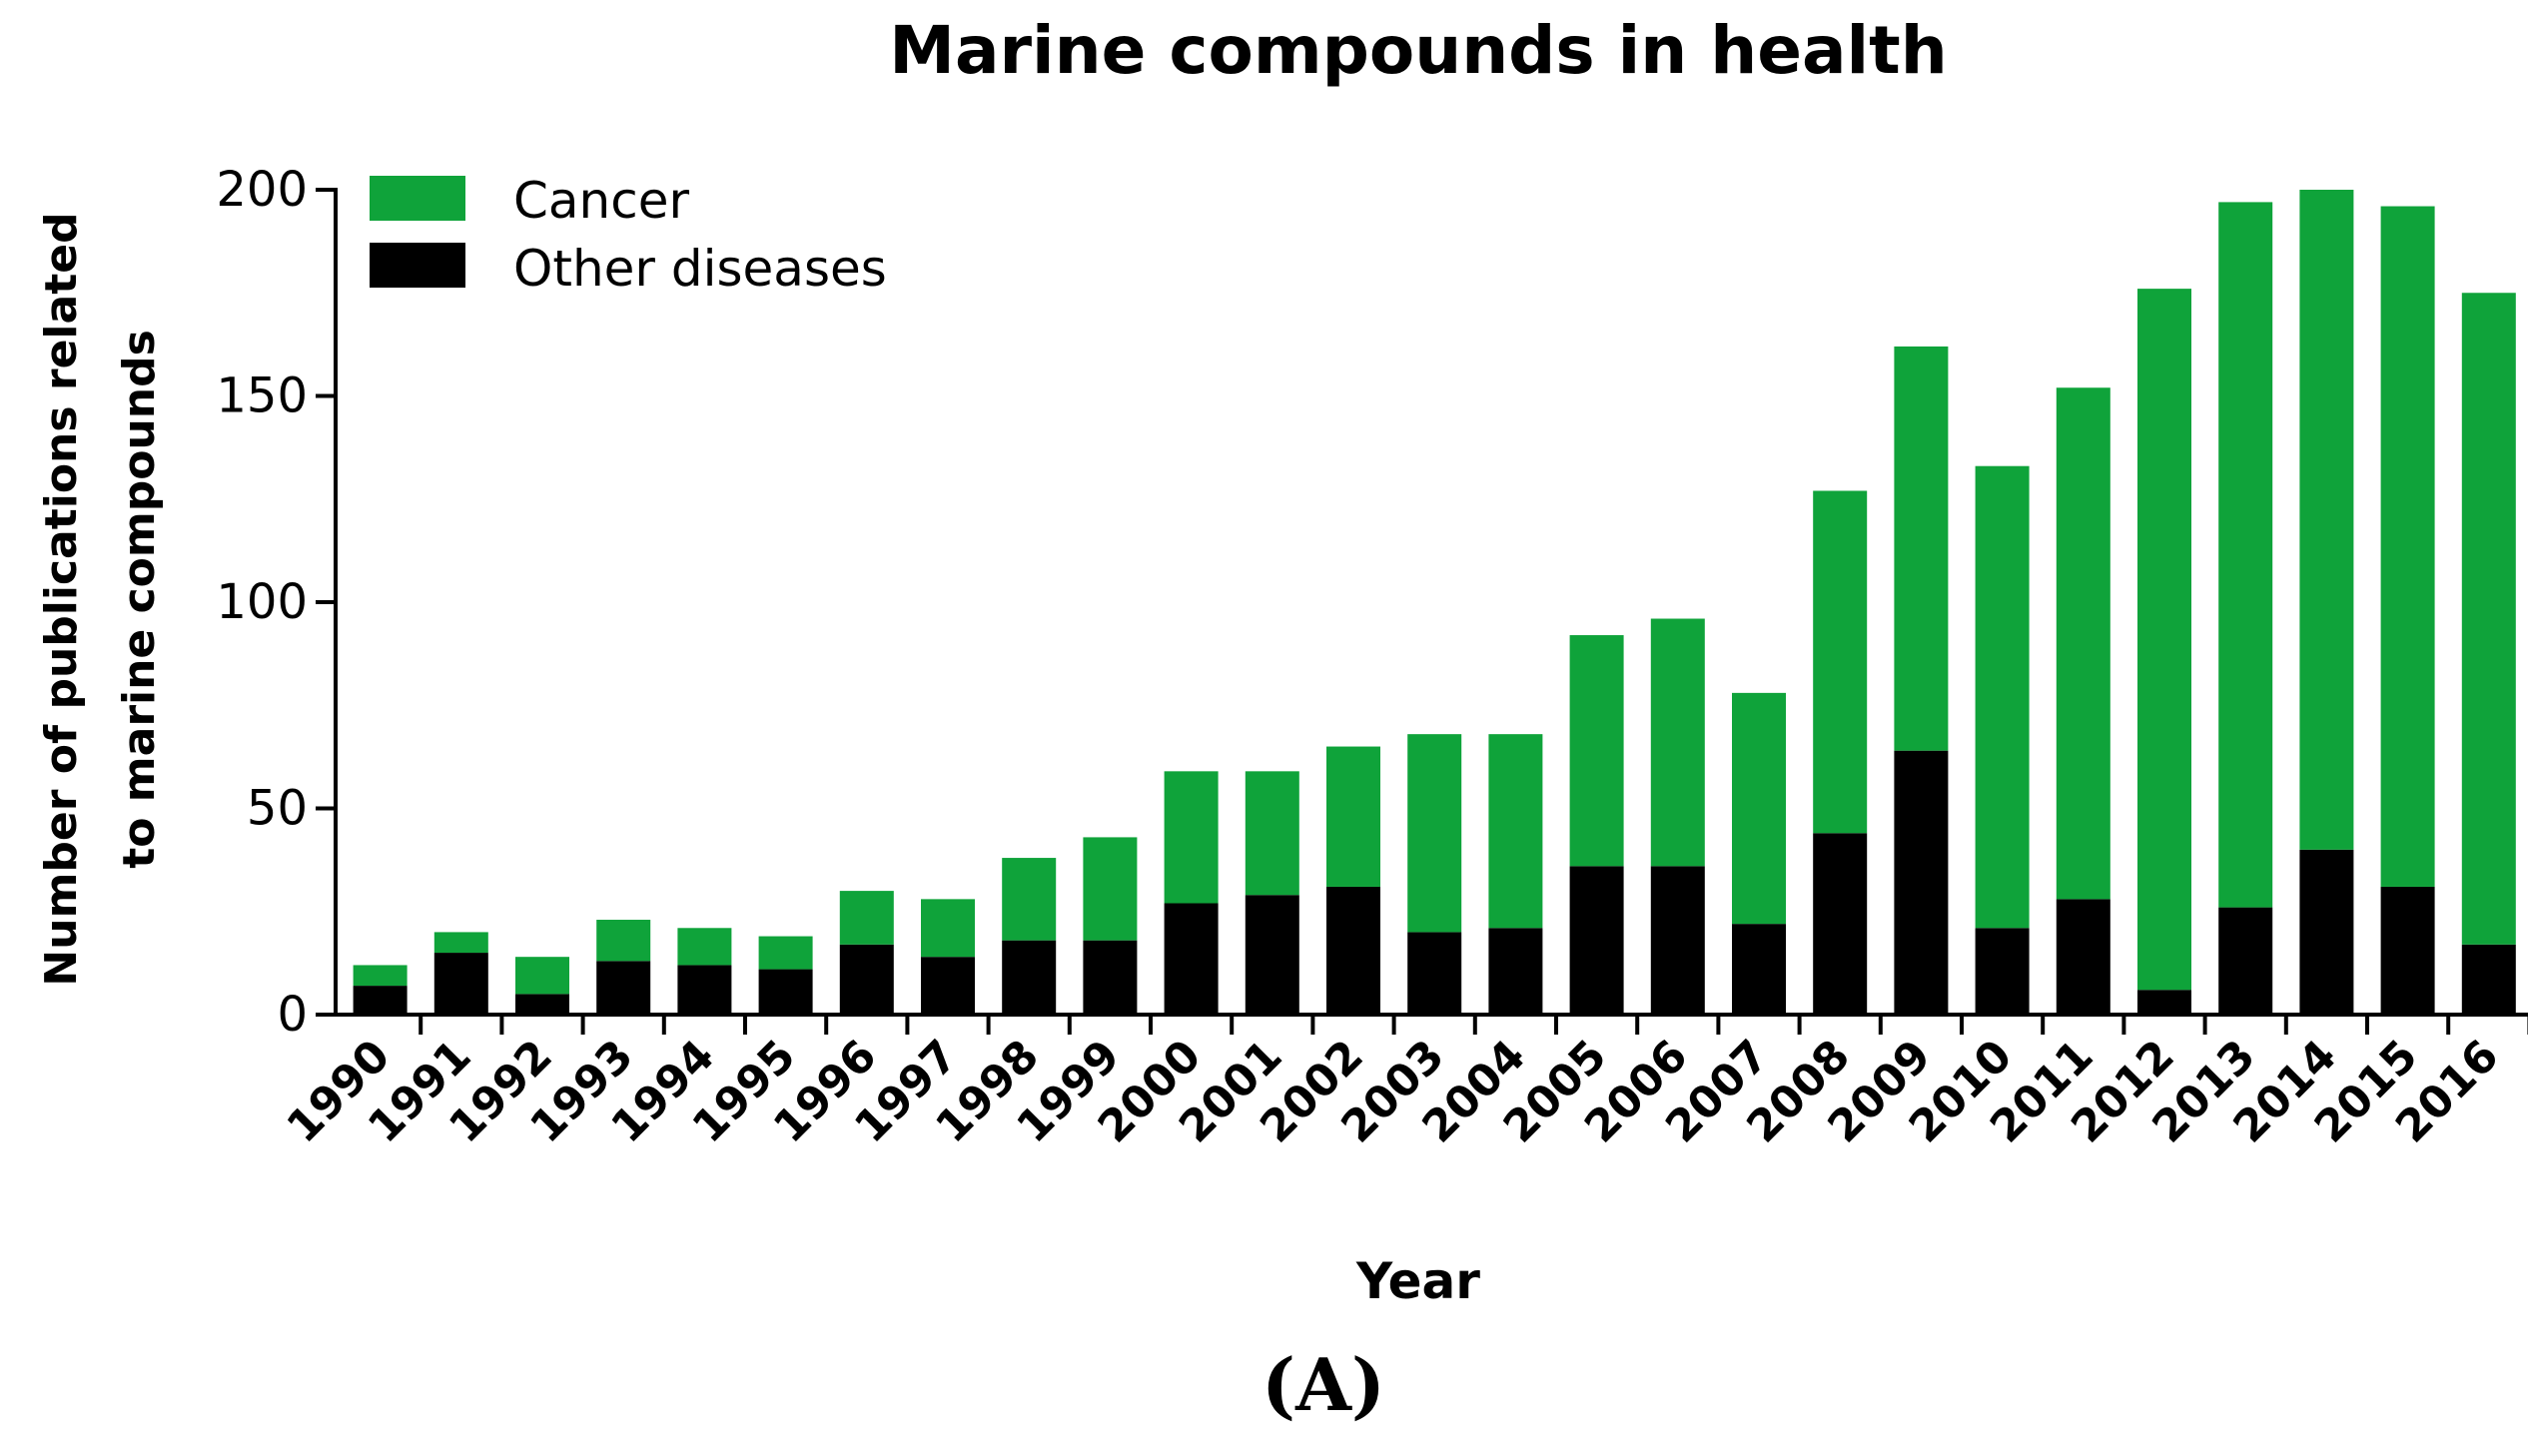  I want to click on bar-cancer-2015, so click(2408, 546).